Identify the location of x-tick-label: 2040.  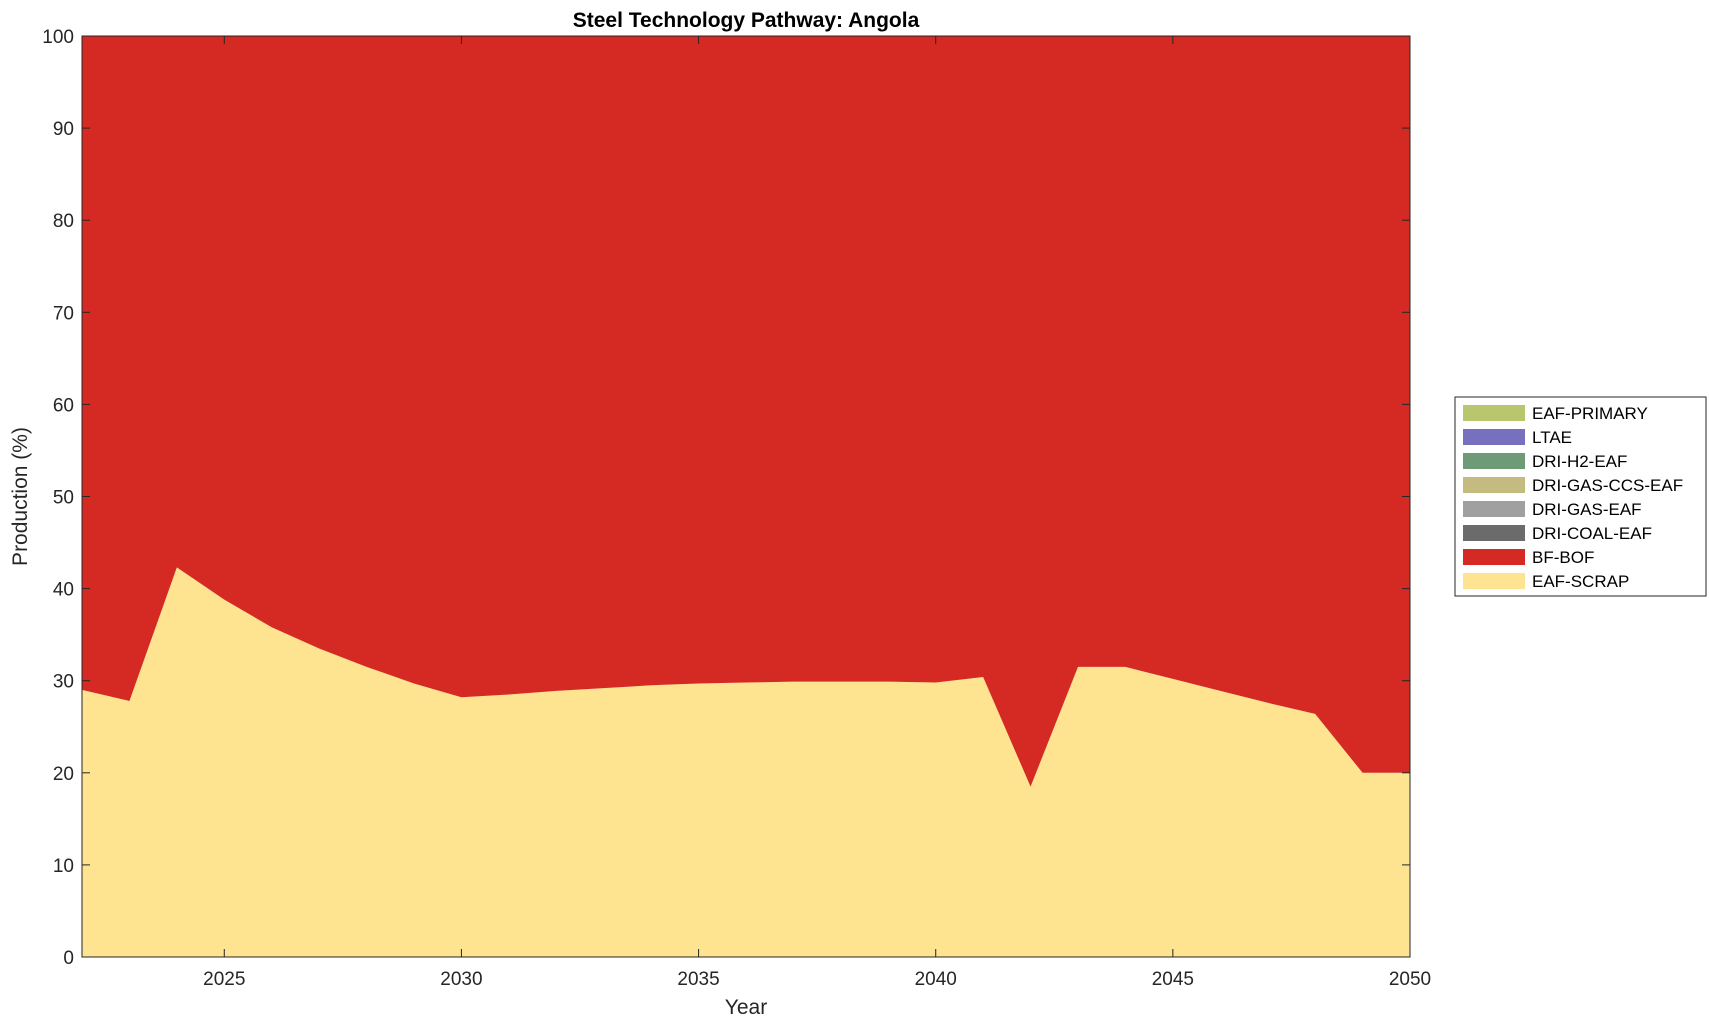
(936, 979).